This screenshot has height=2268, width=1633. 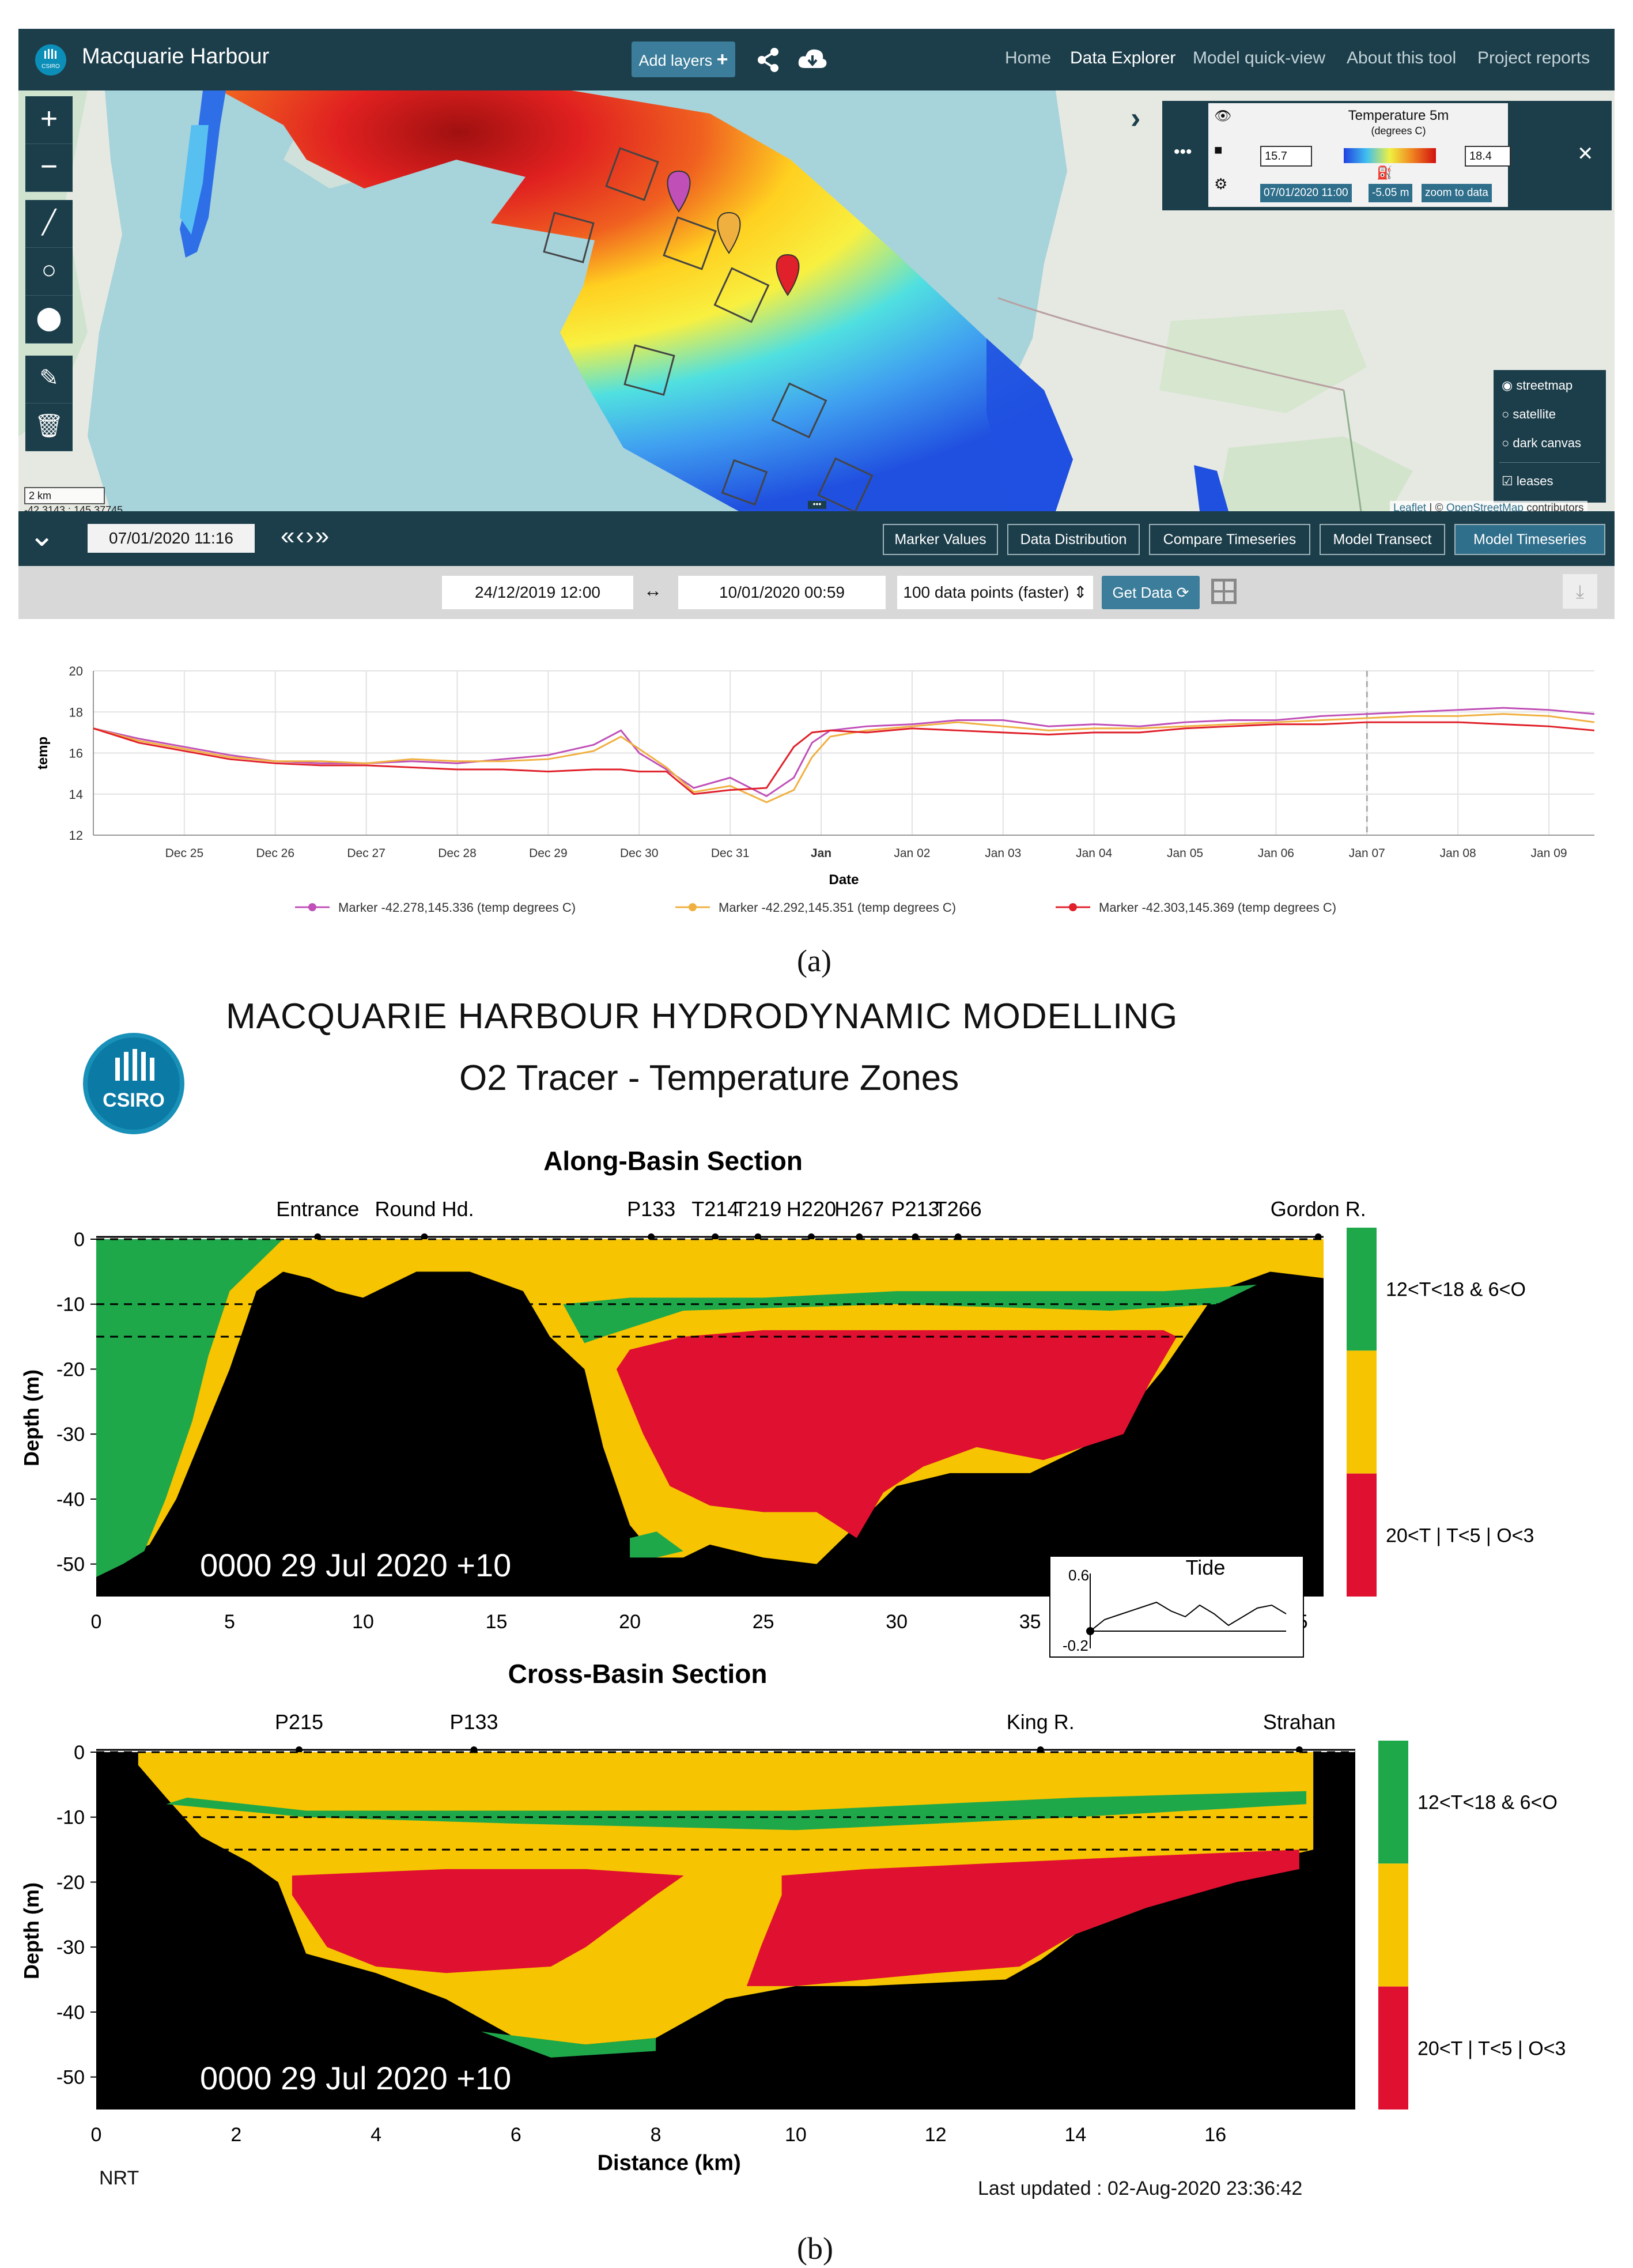 What do you see at coordinates (1537, 385) in the screenshot?
I see `basemap-streetmap: ◉ streetmap` at bounding box center [1537, 385].